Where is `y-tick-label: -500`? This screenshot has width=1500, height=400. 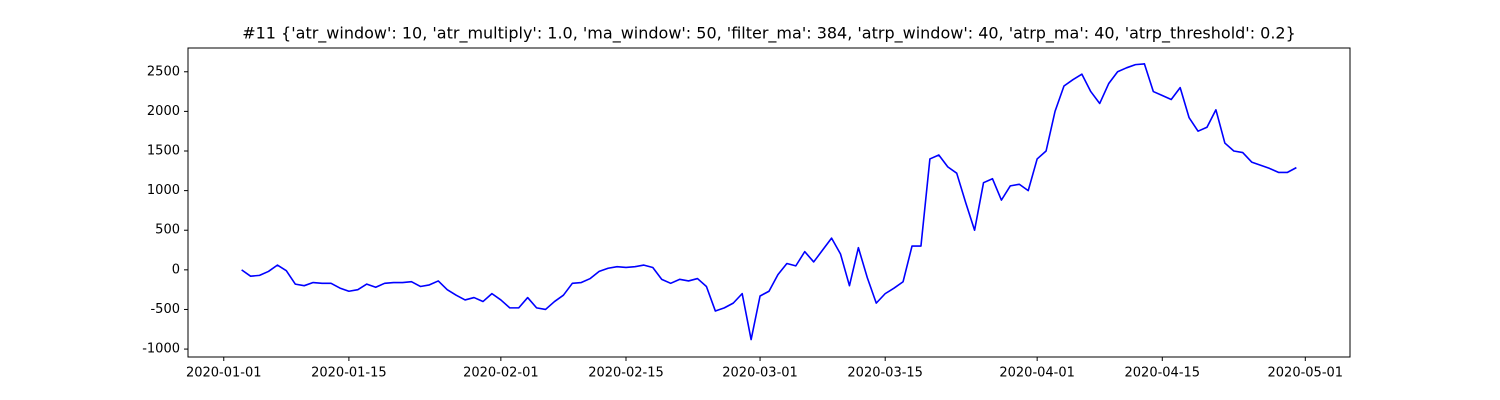 y-tick-label: -500 is located at coordinates (165, 309).